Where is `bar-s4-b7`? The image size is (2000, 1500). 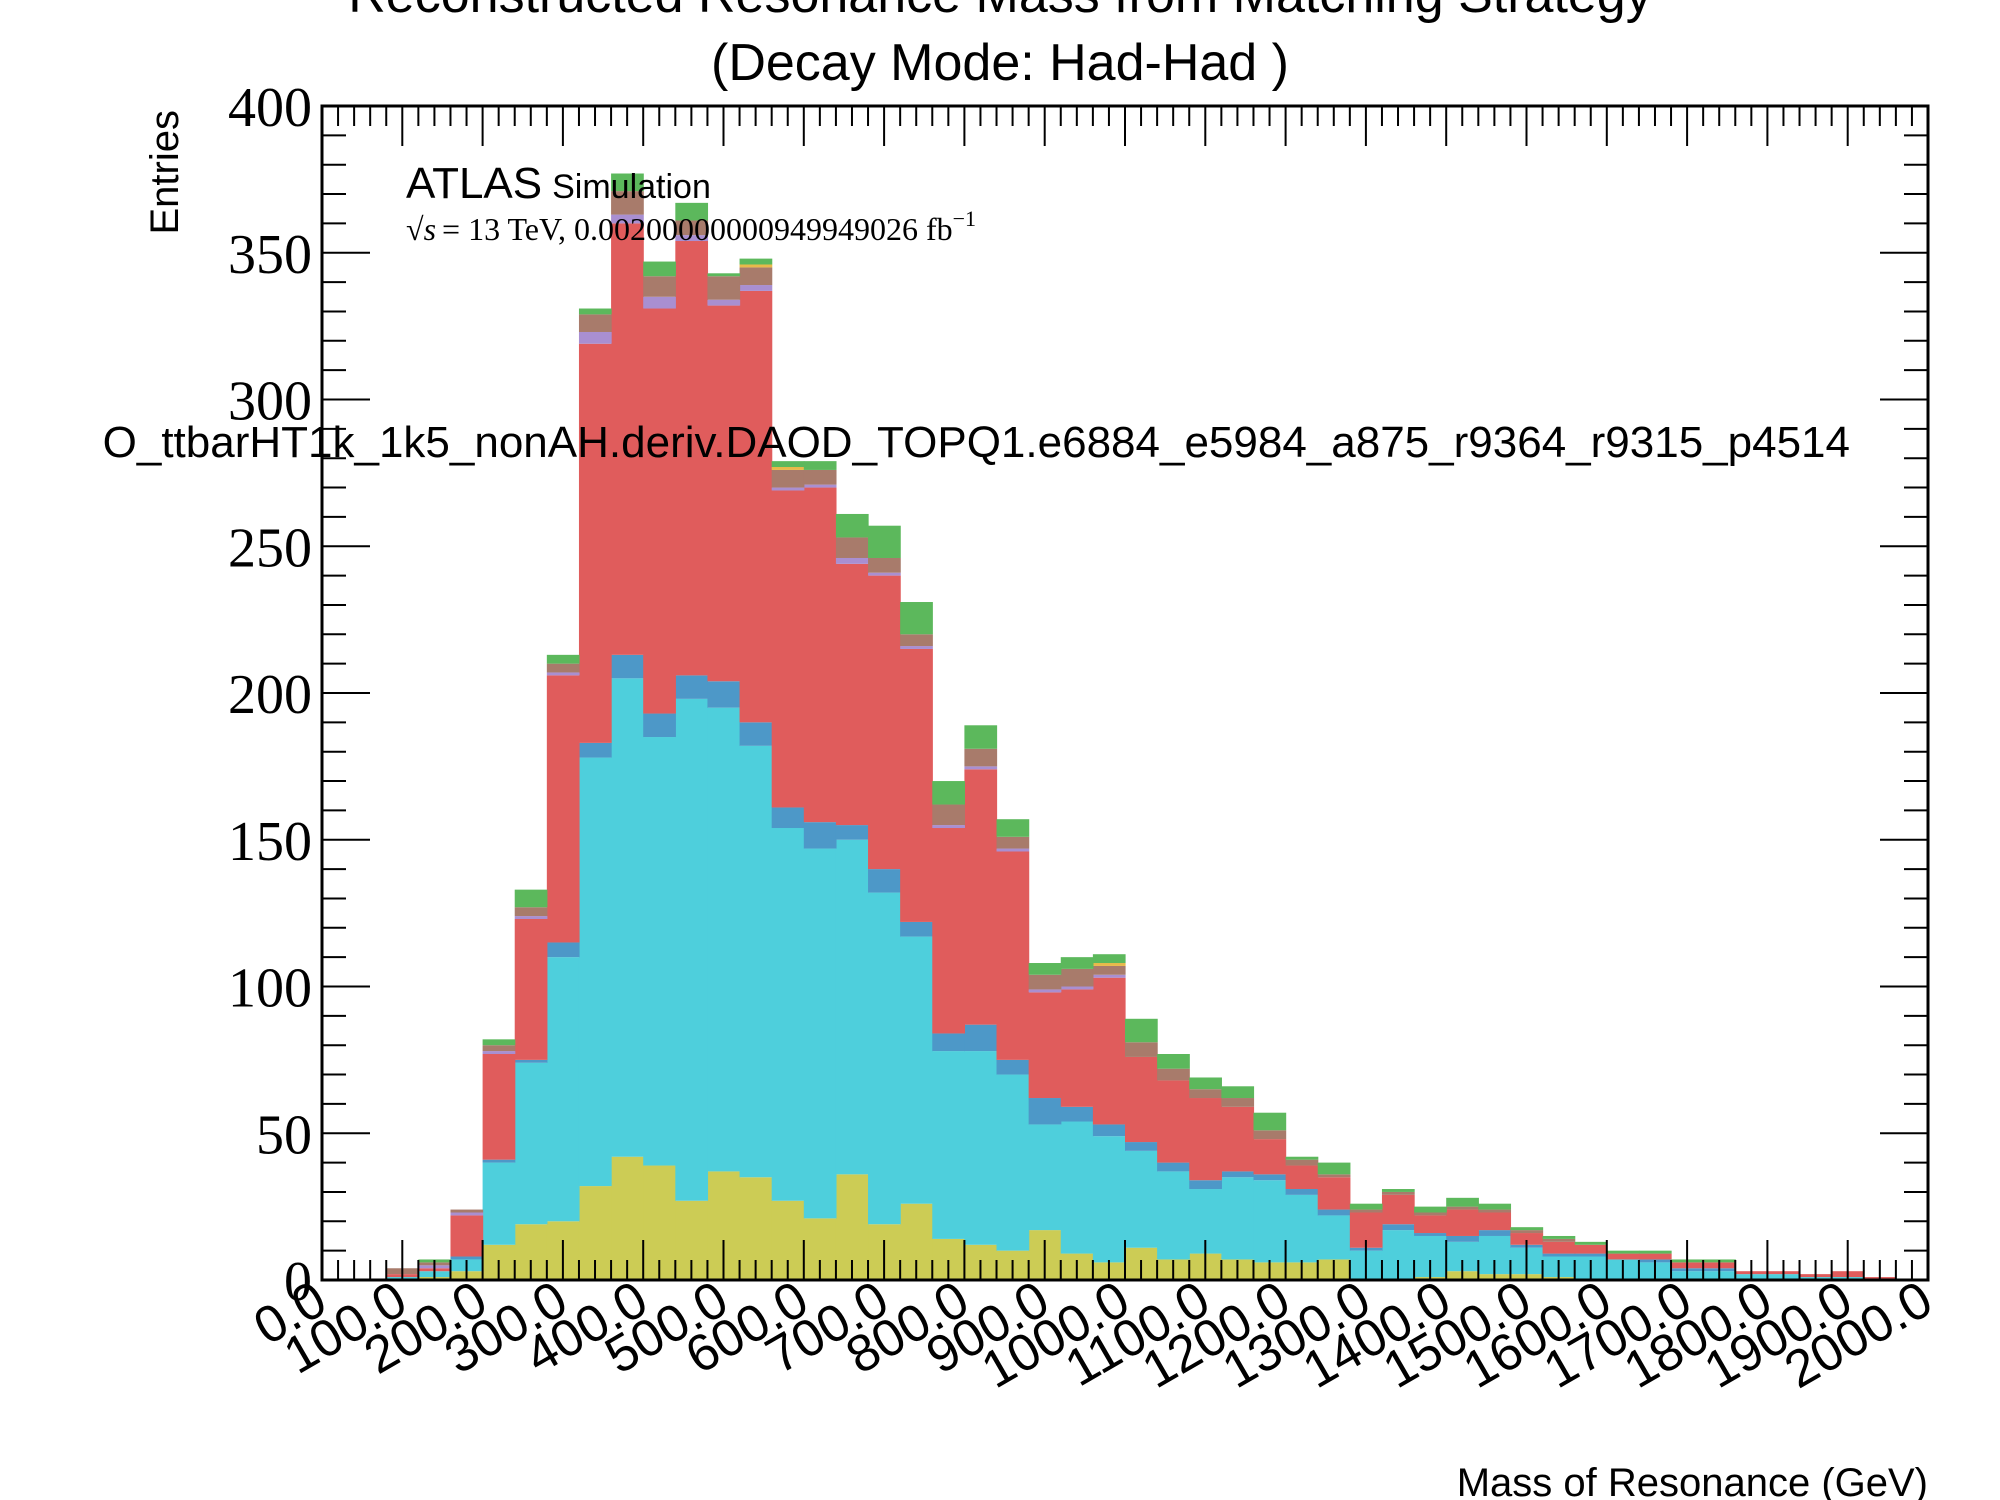 bar-s4-b7 is located at coordinates (563, 674).